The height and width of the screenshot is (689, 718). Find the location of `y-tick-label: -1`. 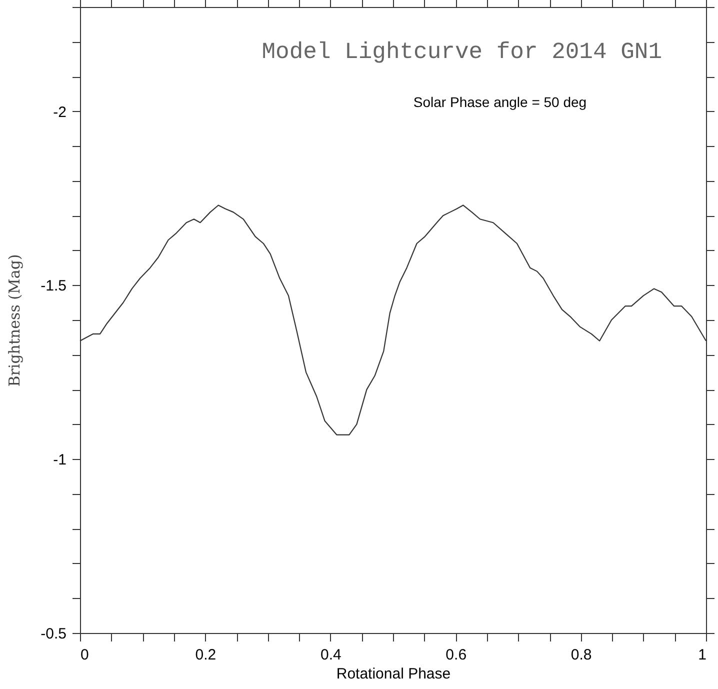

y-tick-label: -1 is located at coordinates (59, 460).